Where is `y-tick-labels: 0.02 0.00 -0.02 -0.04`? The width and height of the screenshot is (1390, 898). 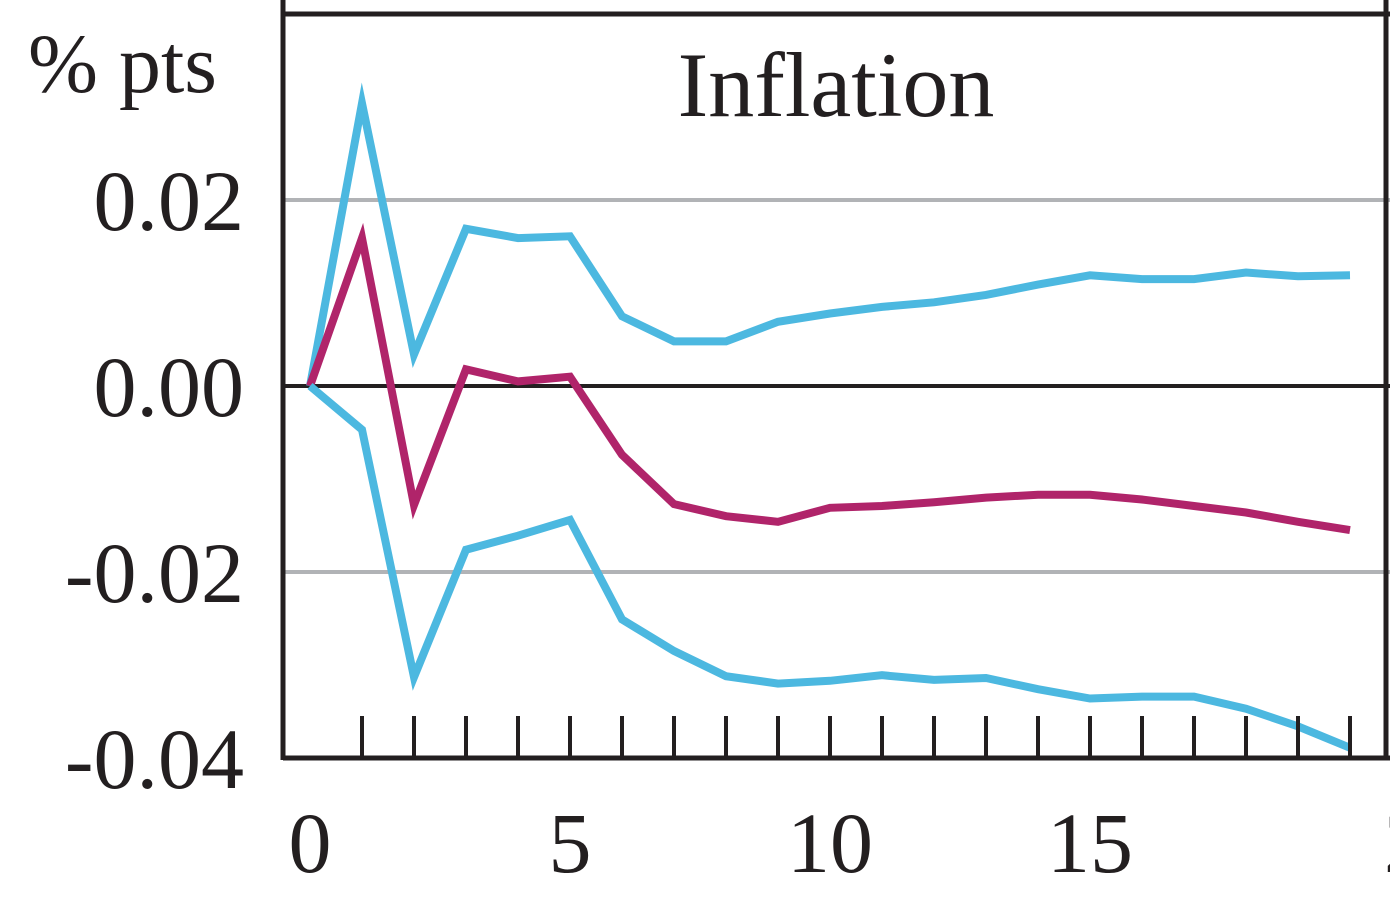
y-tick-labels: 0.02 0.00 -0.02 -0.04 is located at coordinates (154, 480).